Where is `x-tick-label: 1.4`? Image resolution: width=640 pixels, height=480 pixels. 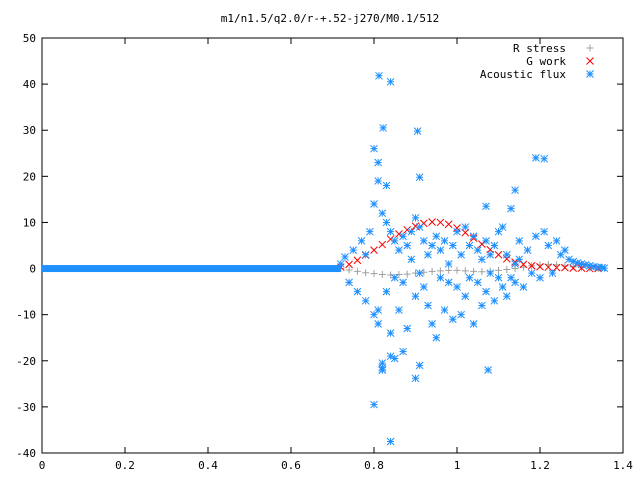
x-tick-label: 1.4 is located at coordinates (623, 465).